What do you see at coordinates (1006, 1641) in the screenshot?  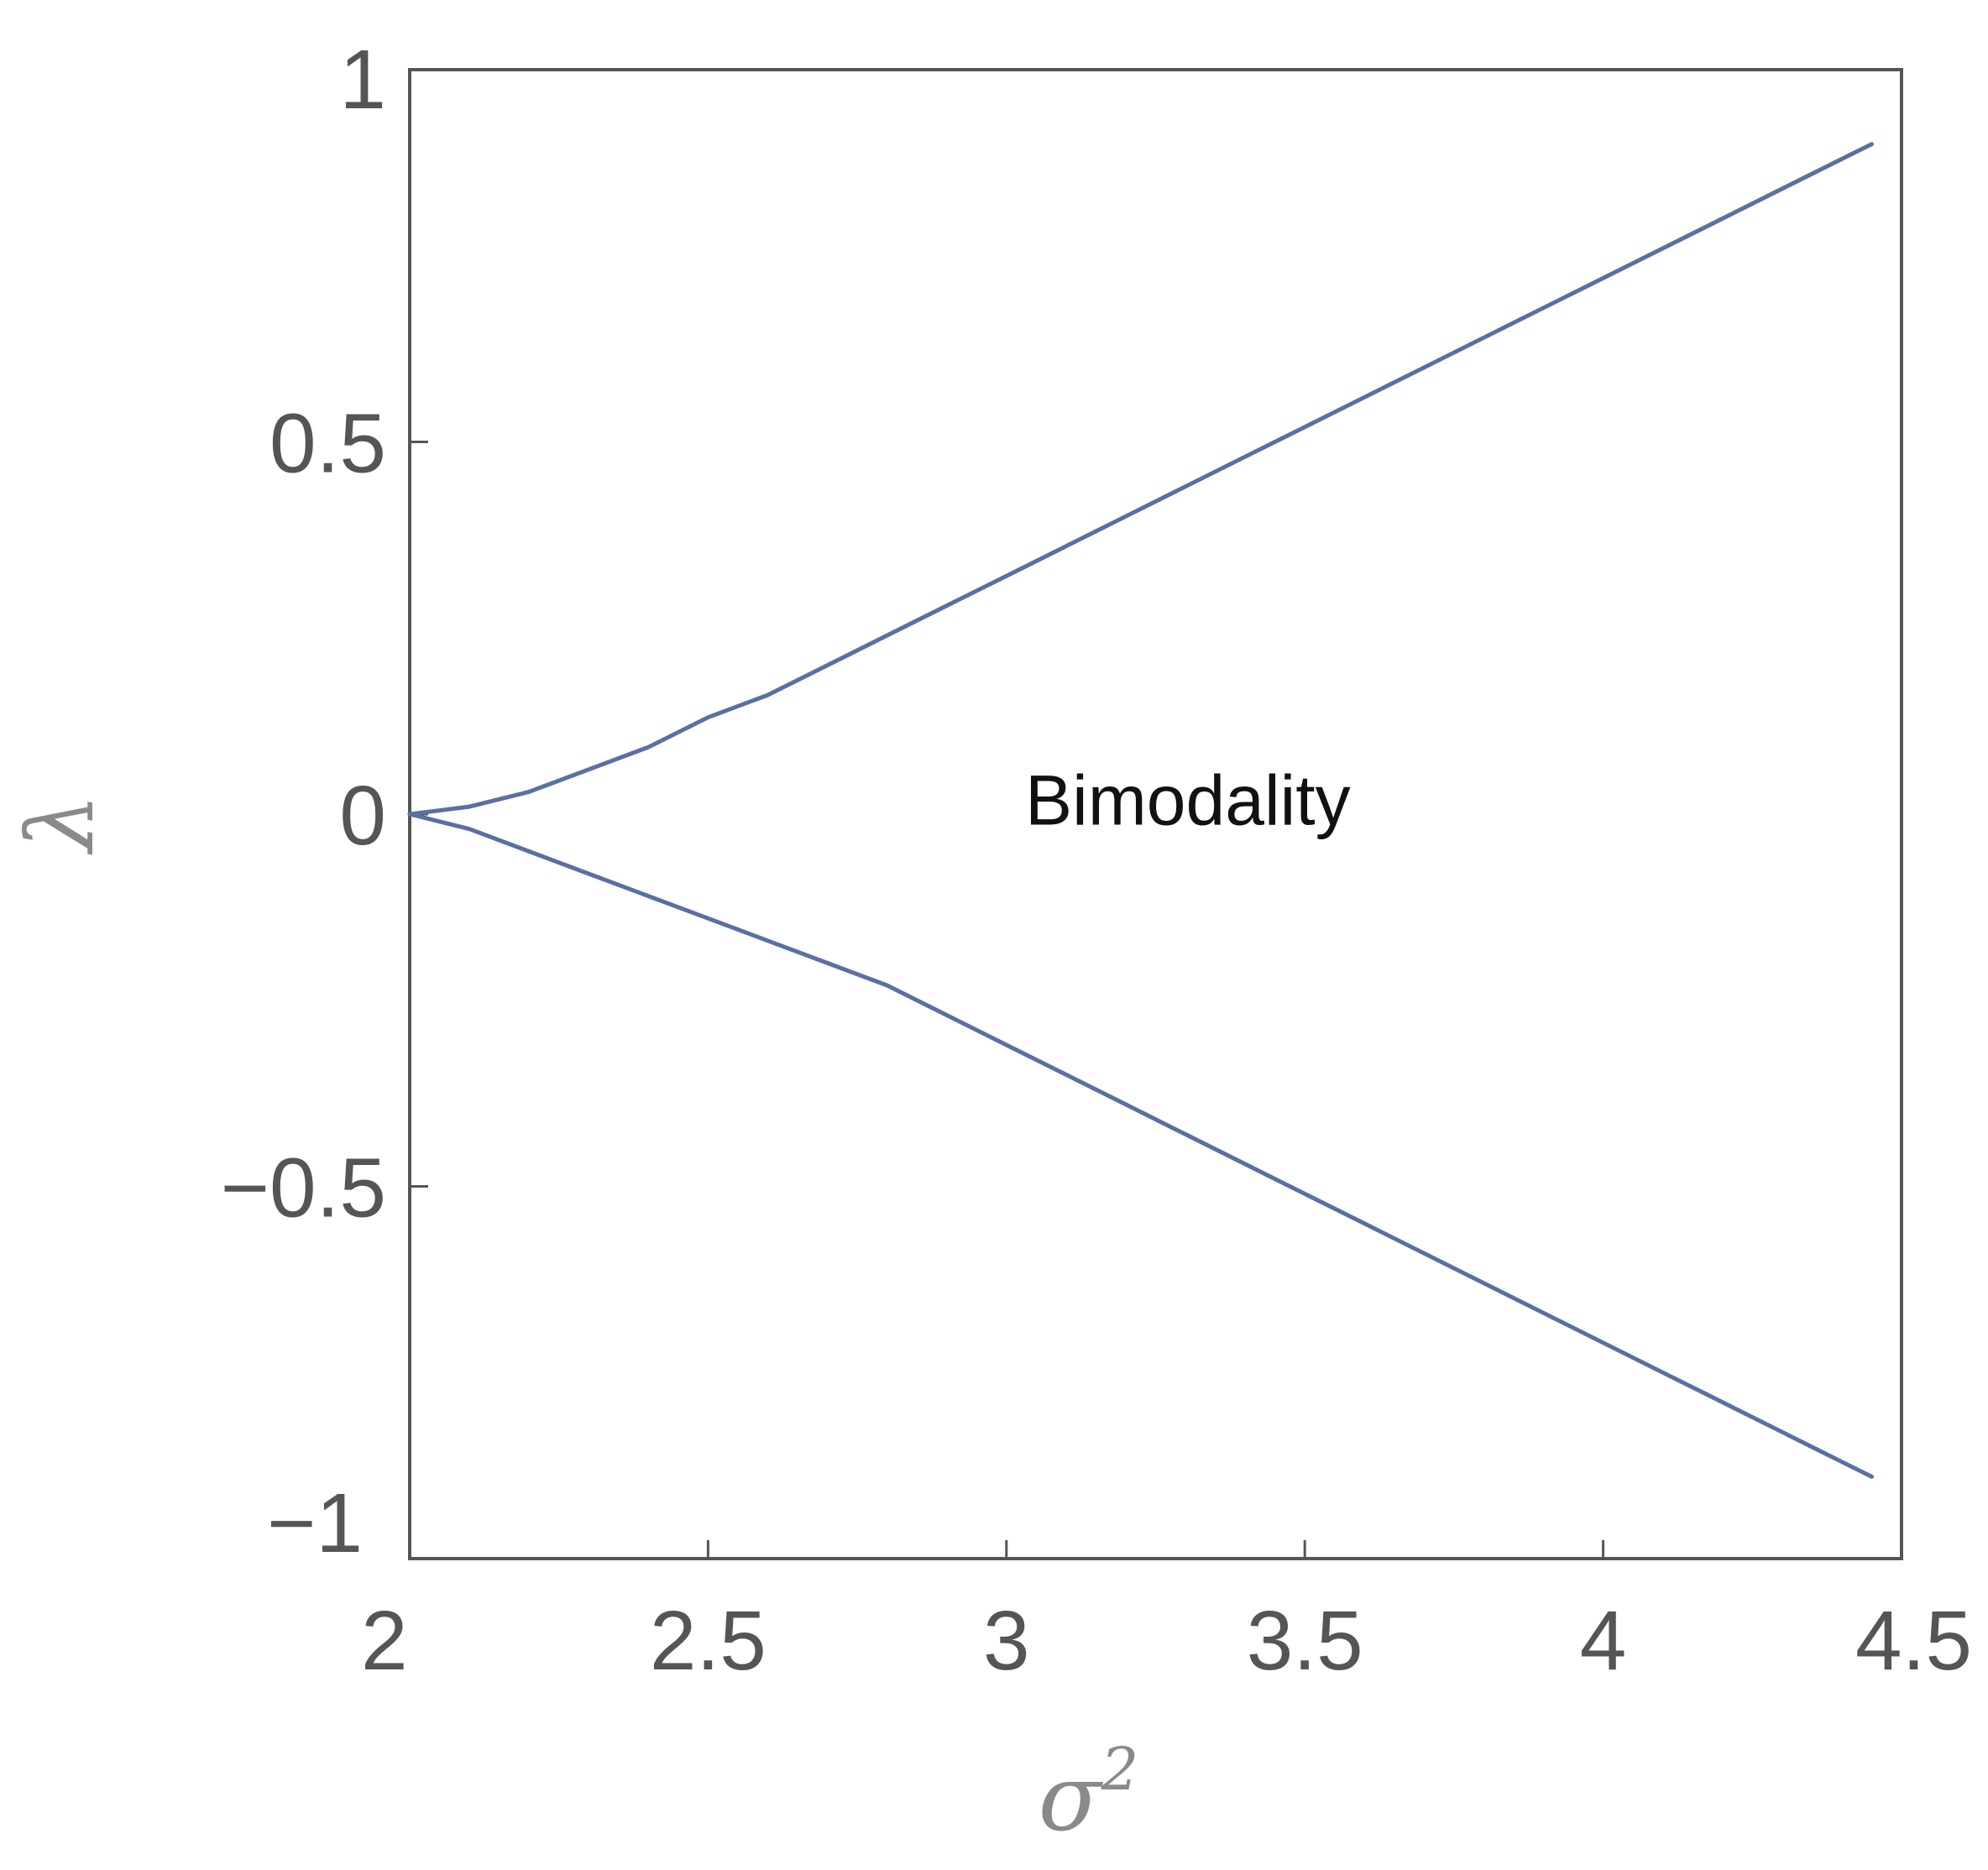 I see `x-tick-label: 3` at bounding box center [1006, 1641].